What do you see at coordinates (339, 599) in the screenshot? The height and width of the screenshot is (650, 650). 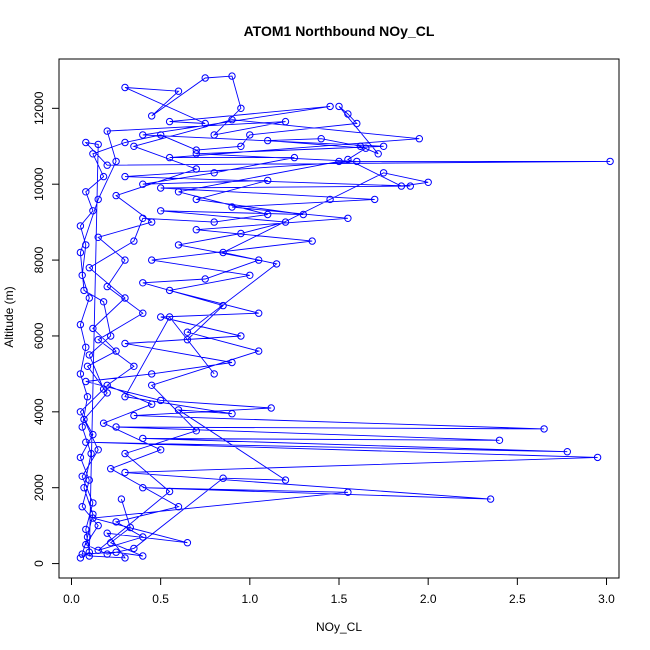 I see `x-tick-label: 1.5` at bounding box center [339, 599].